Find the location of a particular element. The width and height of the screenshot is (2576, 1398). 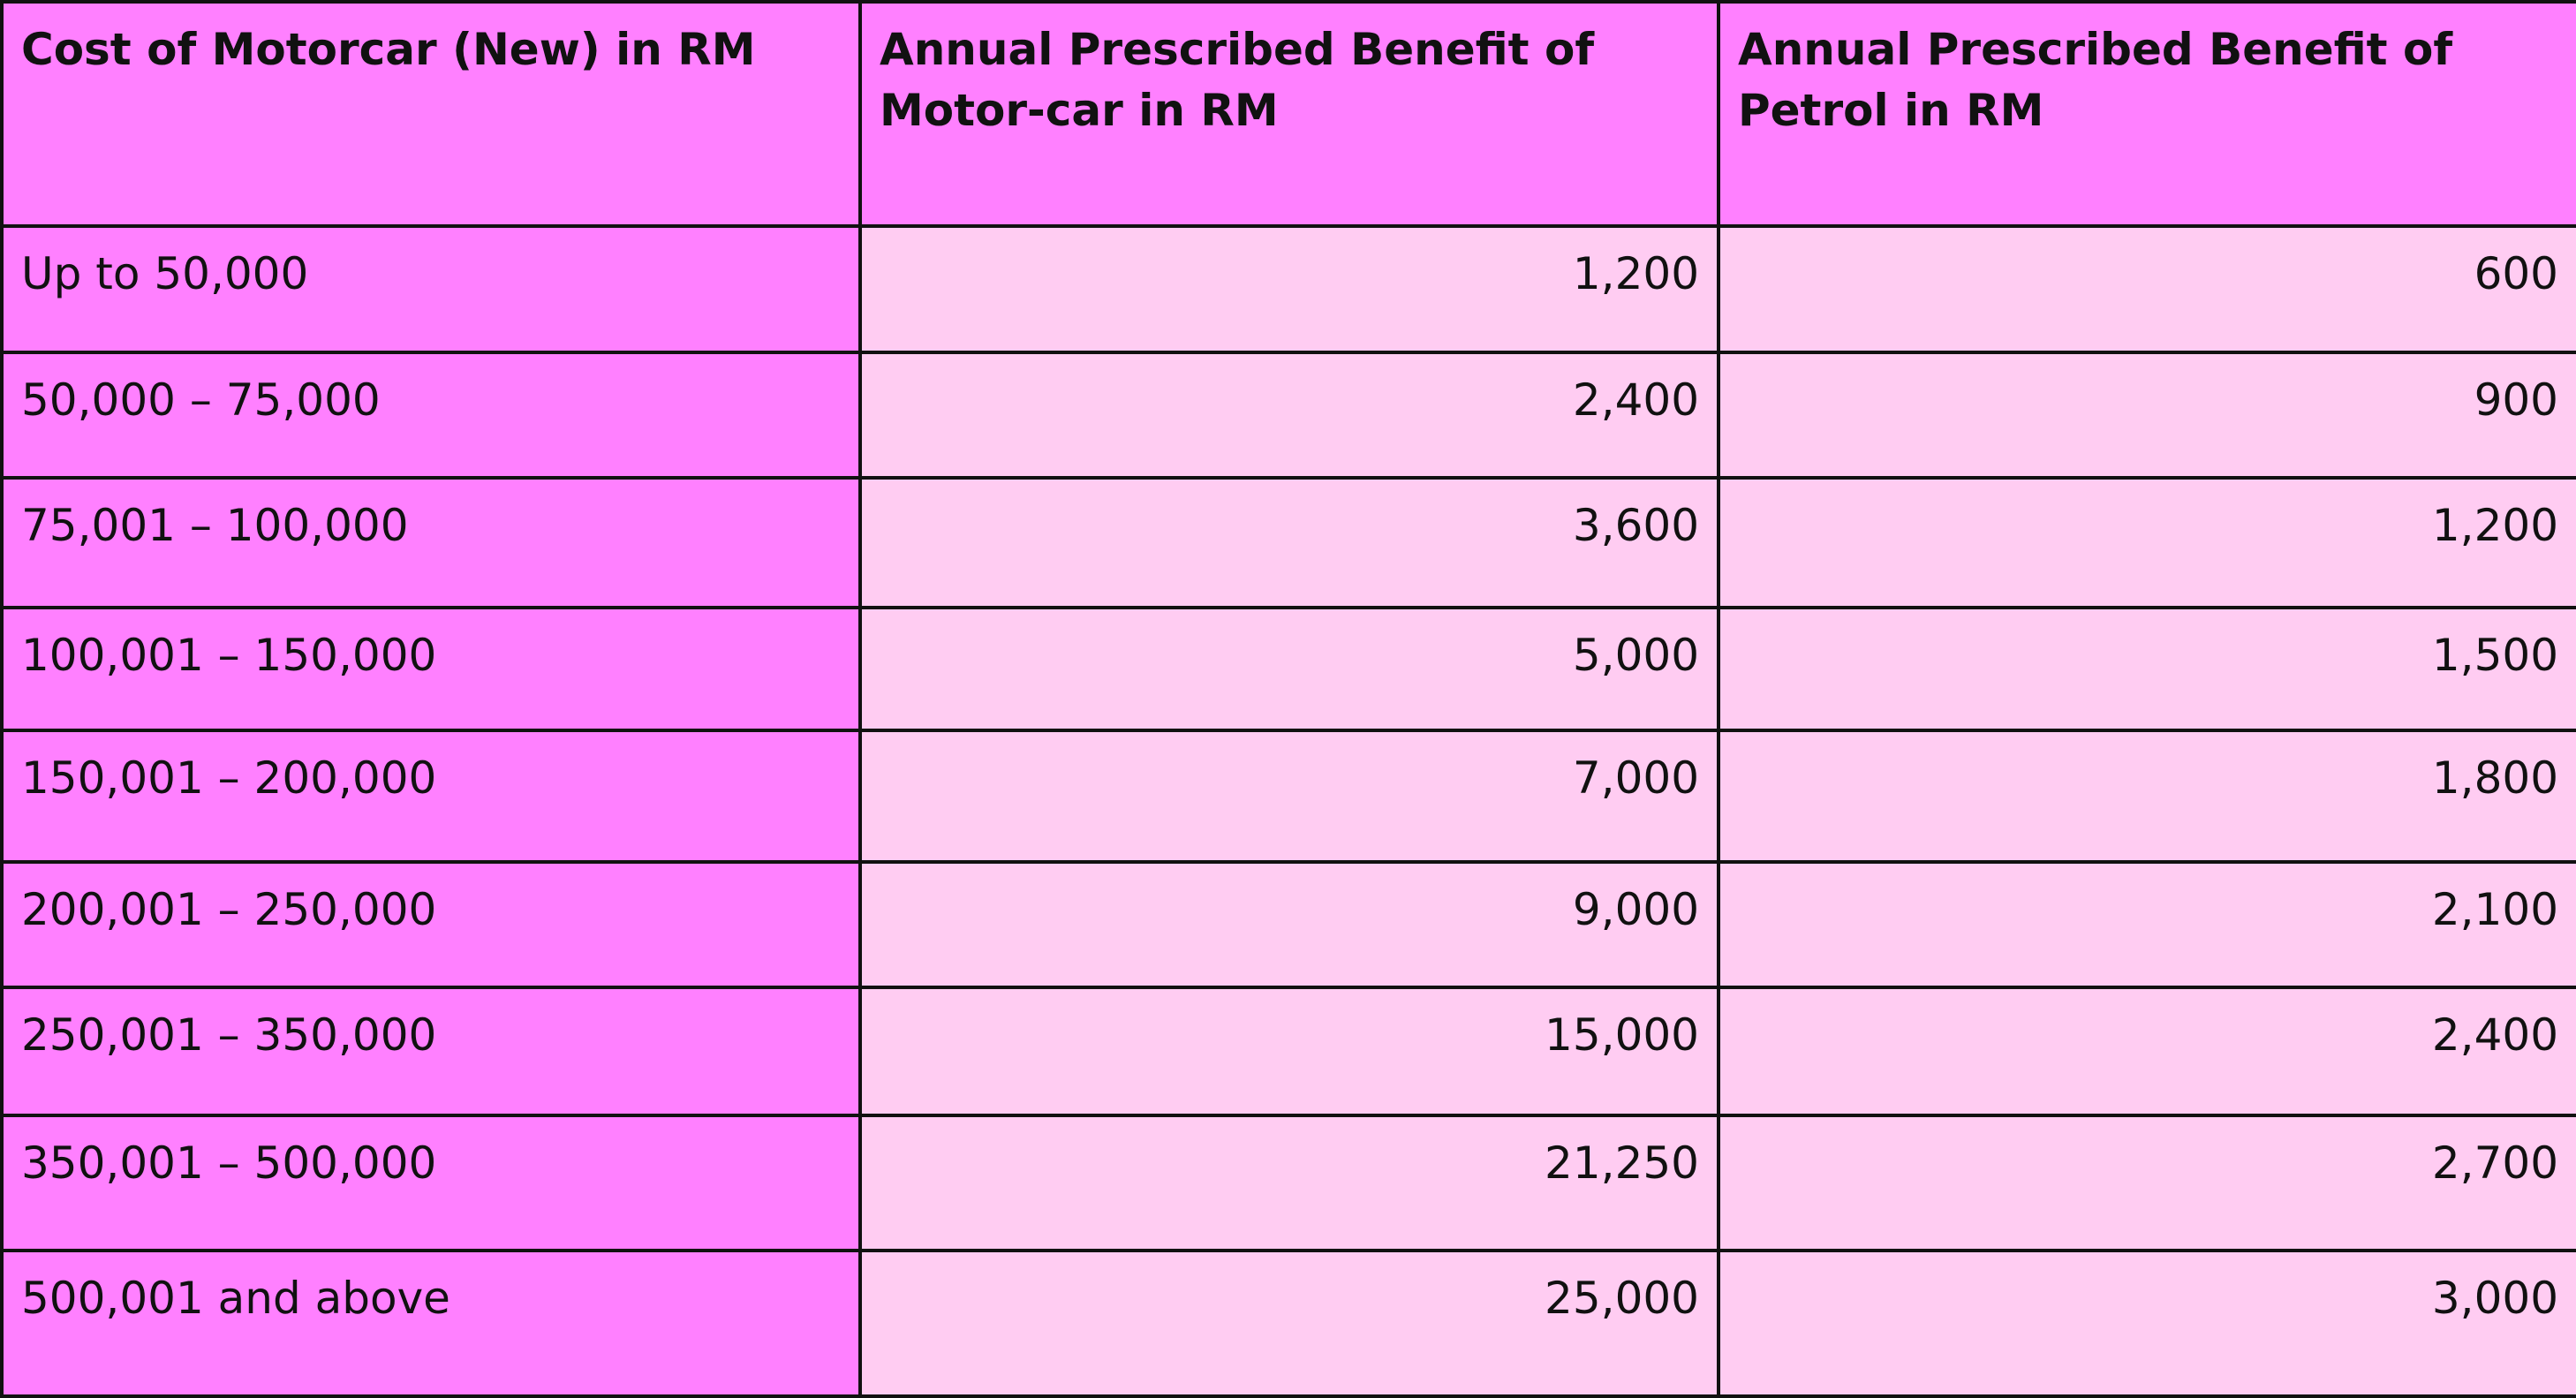

motorcar-benefit-cell: 5,000 is located at coordinates (1289, 669).